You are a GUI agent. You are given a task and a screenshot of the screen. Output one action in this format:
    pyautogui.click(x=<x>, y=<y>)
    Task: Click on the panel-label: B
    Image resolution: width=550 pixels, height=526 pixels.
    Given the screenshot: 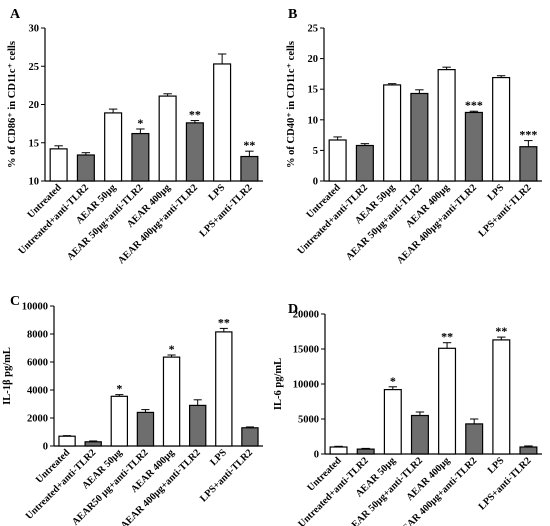 What is the action you would take?
    pyautogui.click(x=292, y=14)
    